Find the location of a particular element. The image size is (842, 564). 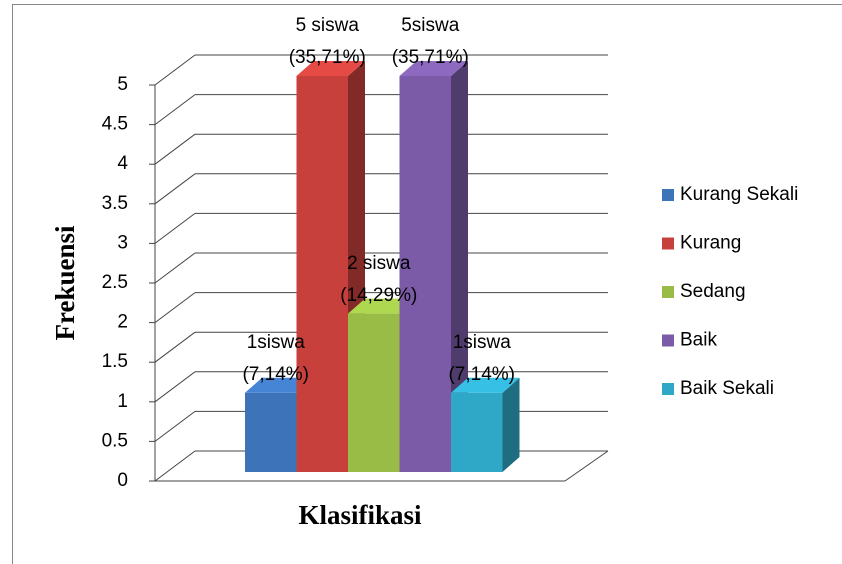

legend-label: Kurang Sekali is located at coordinates (739, 194).